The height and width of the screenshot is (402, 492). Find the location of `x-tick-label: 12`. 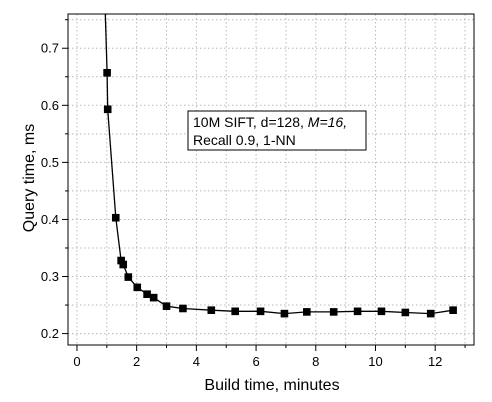

x-tick-label: 12 is located at coordinates (435, 361).